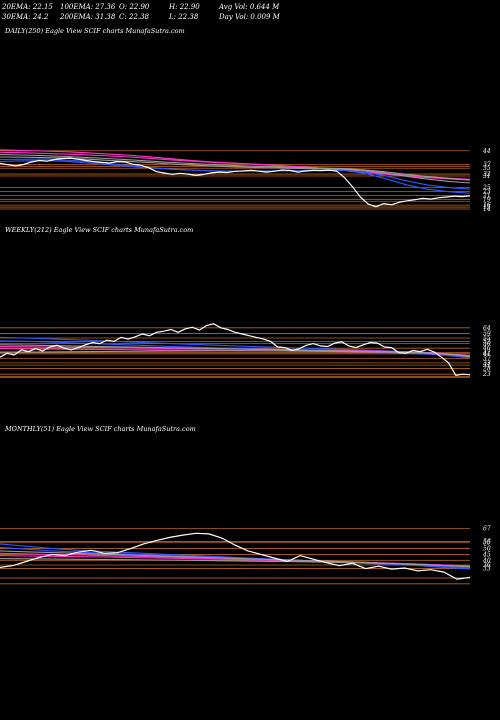 The image size is (500, 720). I want to click on monthly-level-label: 33, so click(487, 569).